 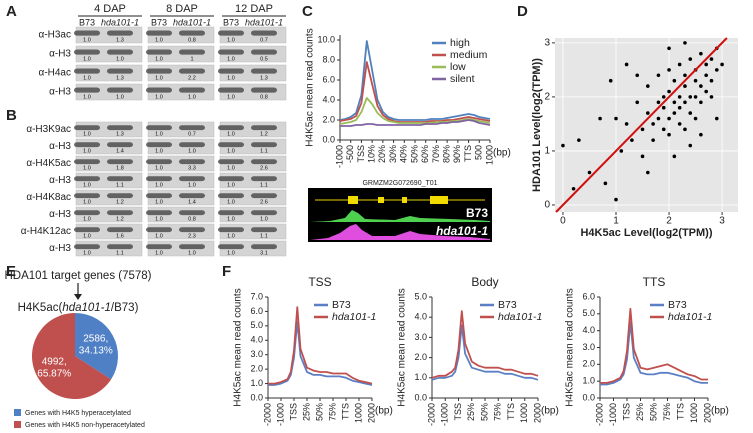 I want to click on y-tick-label: 5.0, so click(x=256, y=325).